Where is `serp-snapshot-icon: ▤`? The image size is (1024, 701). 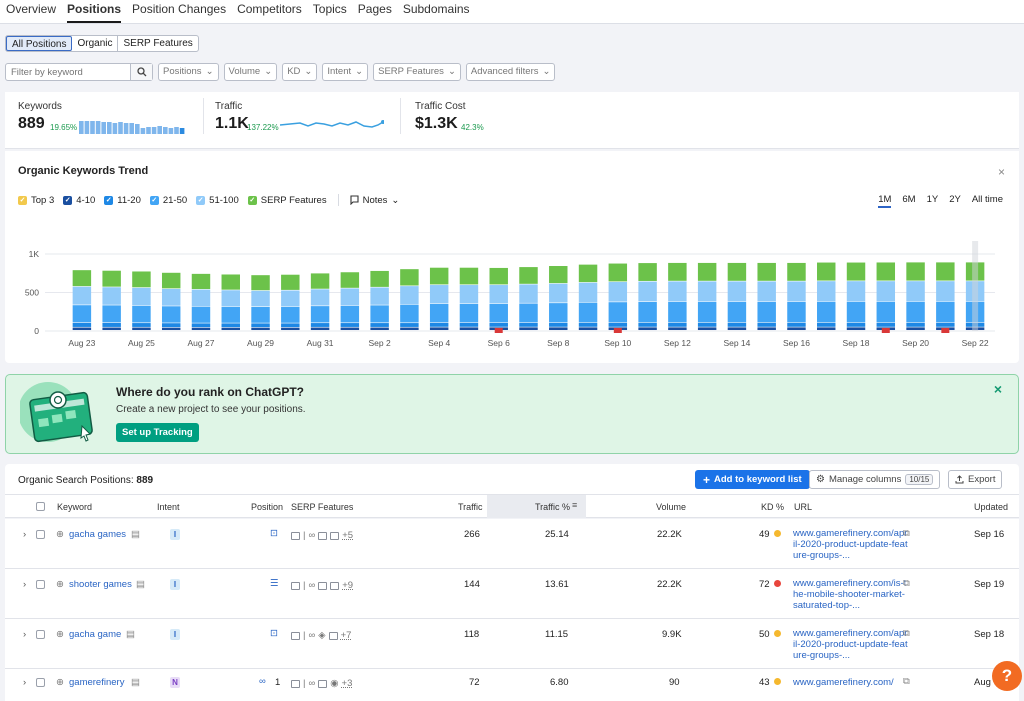
serp-snapshot-icon: ▤ is located at coordinates (135, 682).